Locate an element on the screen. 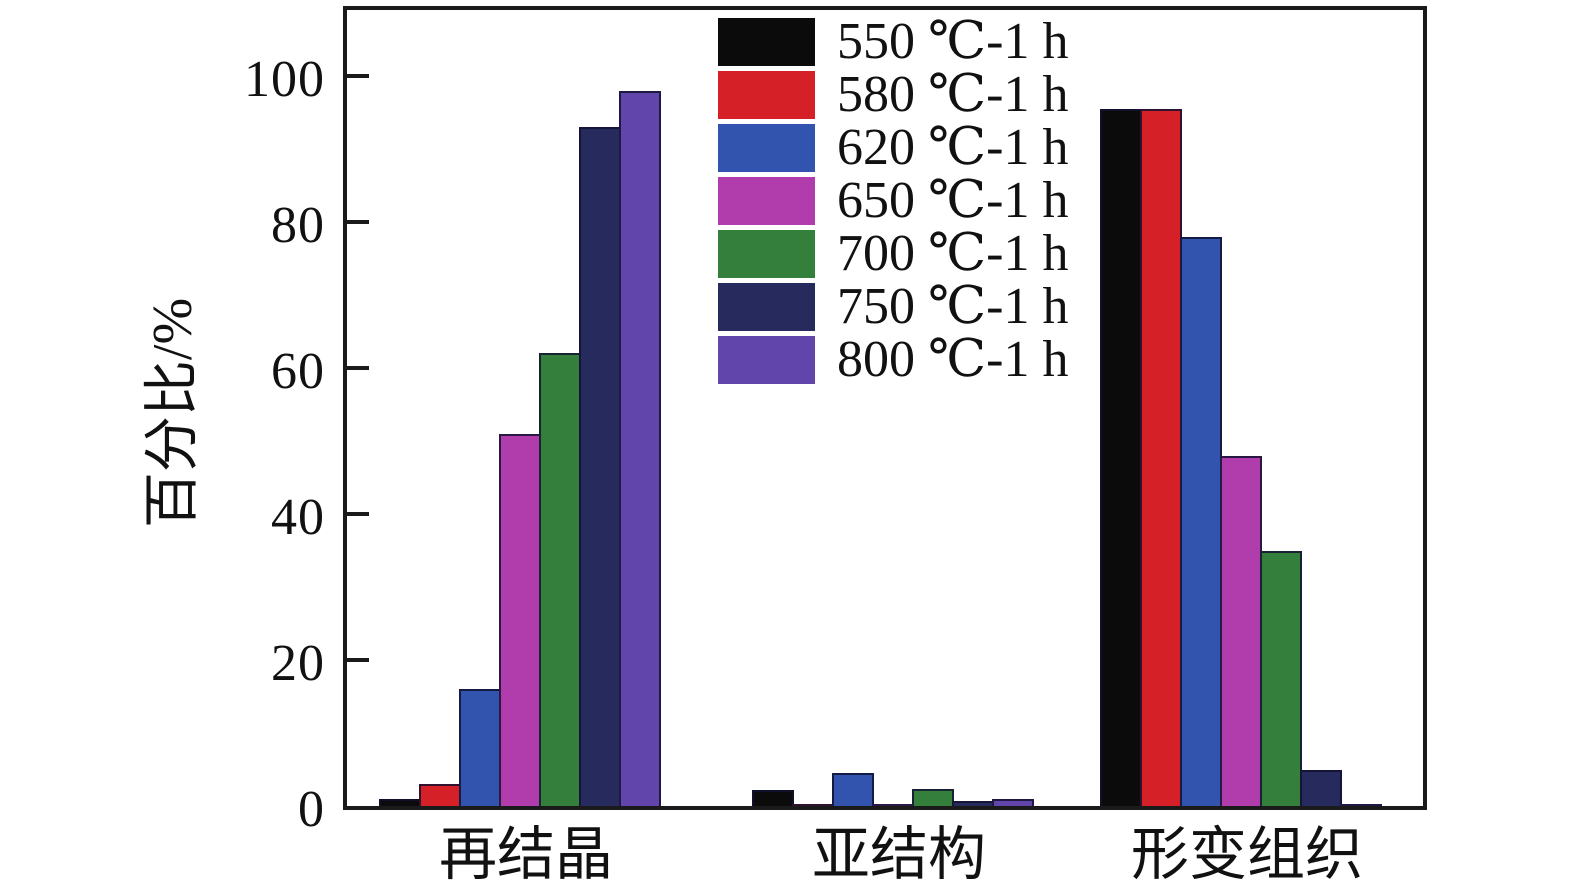 This screenshot has width=1575, height=896. y-axis-title: 百分比/% is located at coordinates (173, 413).